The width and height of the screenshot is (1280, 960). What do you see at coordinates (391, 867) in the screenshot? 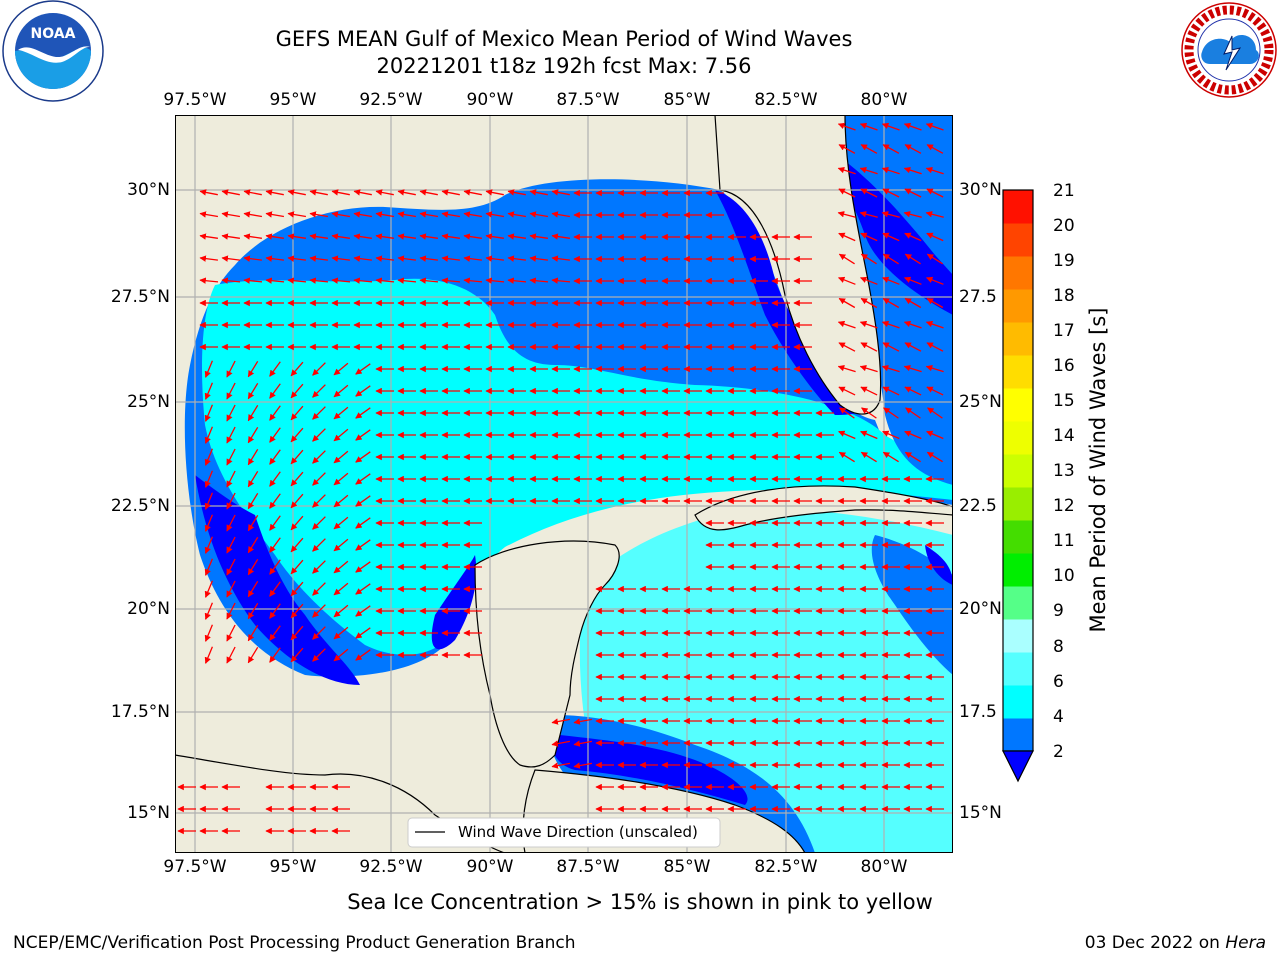
I see `lon-label: 92.5°W` at bounding box center [391, 867].